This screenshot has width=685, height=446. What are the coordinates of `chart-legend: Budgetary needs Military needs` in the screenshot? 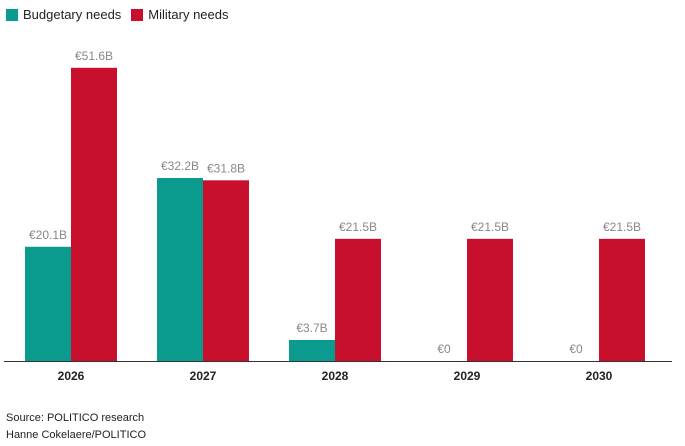 It's located at (122, 14).